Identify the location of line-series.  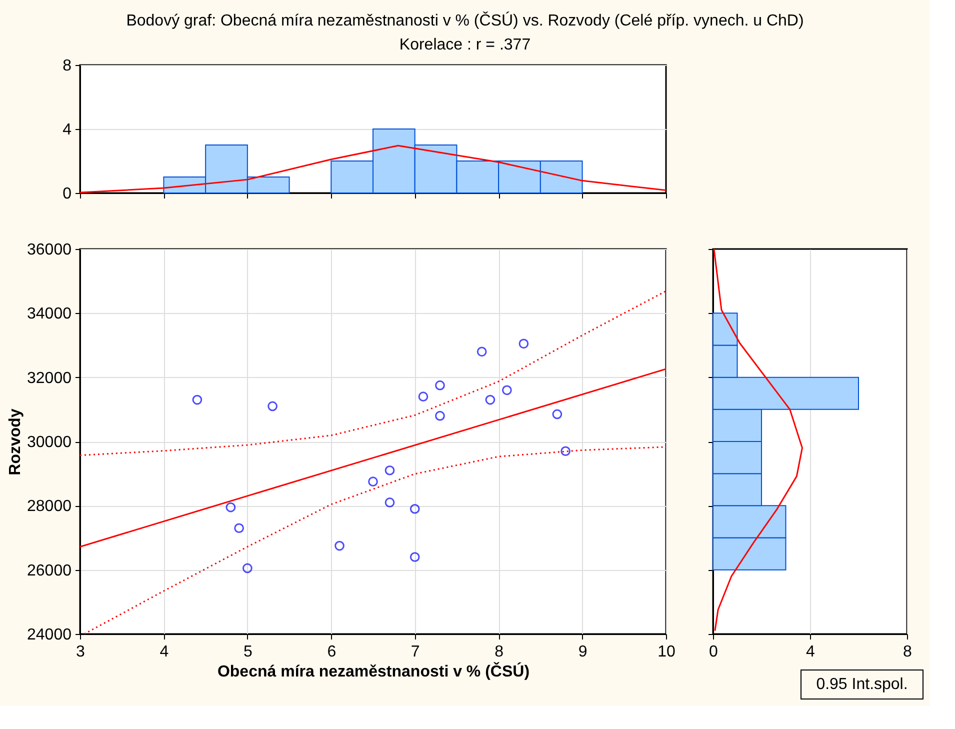
(373, 373).